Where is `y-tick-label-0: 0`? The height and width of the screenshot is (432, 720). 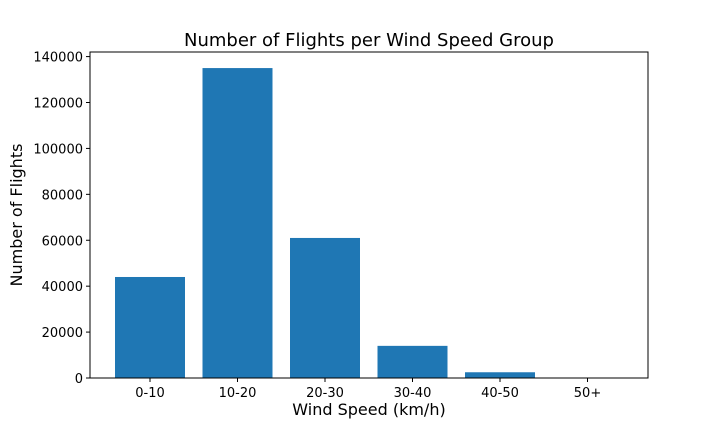 y-tick-label-0: 0 is located at coordinates (79, 379).